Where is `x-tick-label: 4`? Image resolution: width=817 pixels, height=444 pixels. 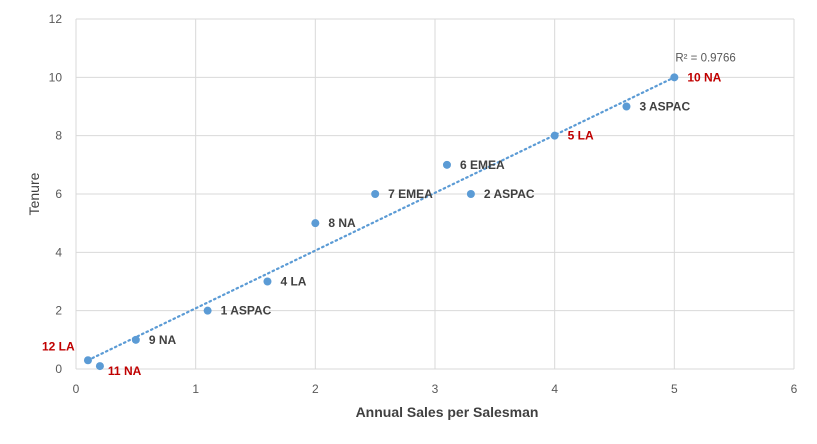 x-tick-label: 4 is located at coordinates (554, 389).